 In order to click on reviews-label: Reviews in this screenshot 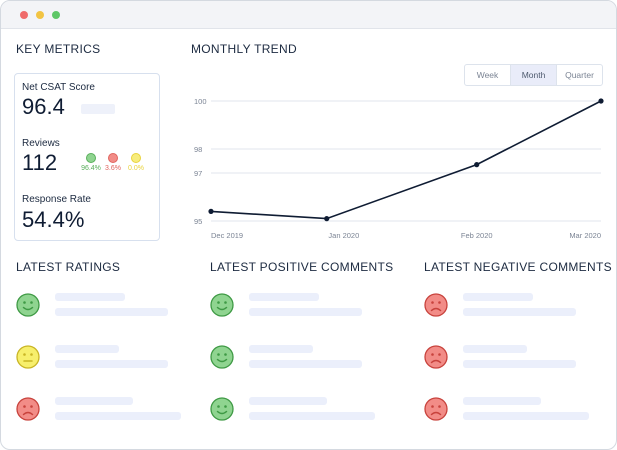, I will do `click(41, 143)`.